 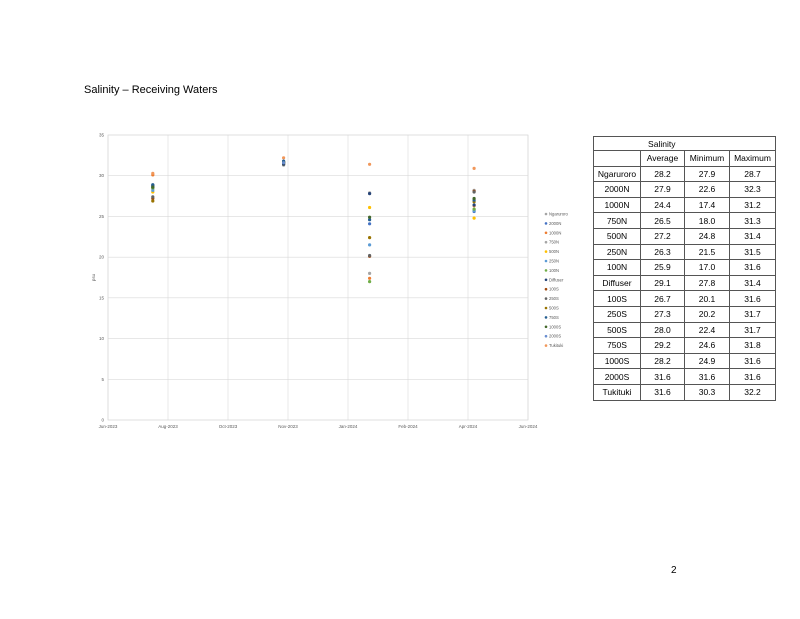 What do you see at coordinates (684, 174) in the screenshot?
I see `table-row: Ngaruroro 28.2 27.9 28.7` at bounding box center [684, 174].